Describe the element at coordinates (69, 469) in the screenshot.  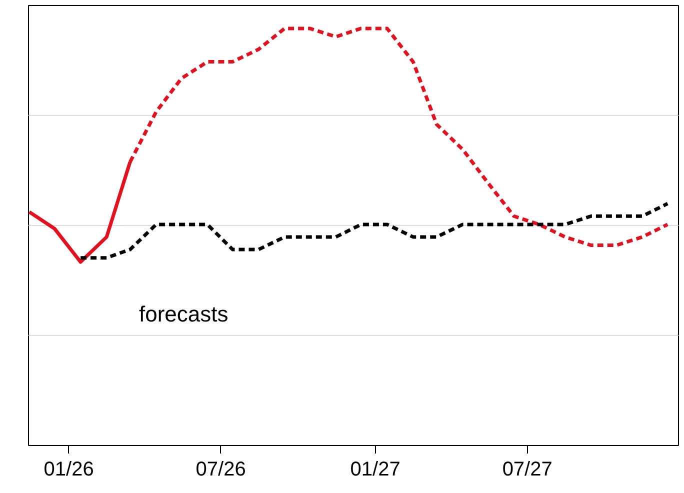
I see `x-tick-label: 01/26` at that location.